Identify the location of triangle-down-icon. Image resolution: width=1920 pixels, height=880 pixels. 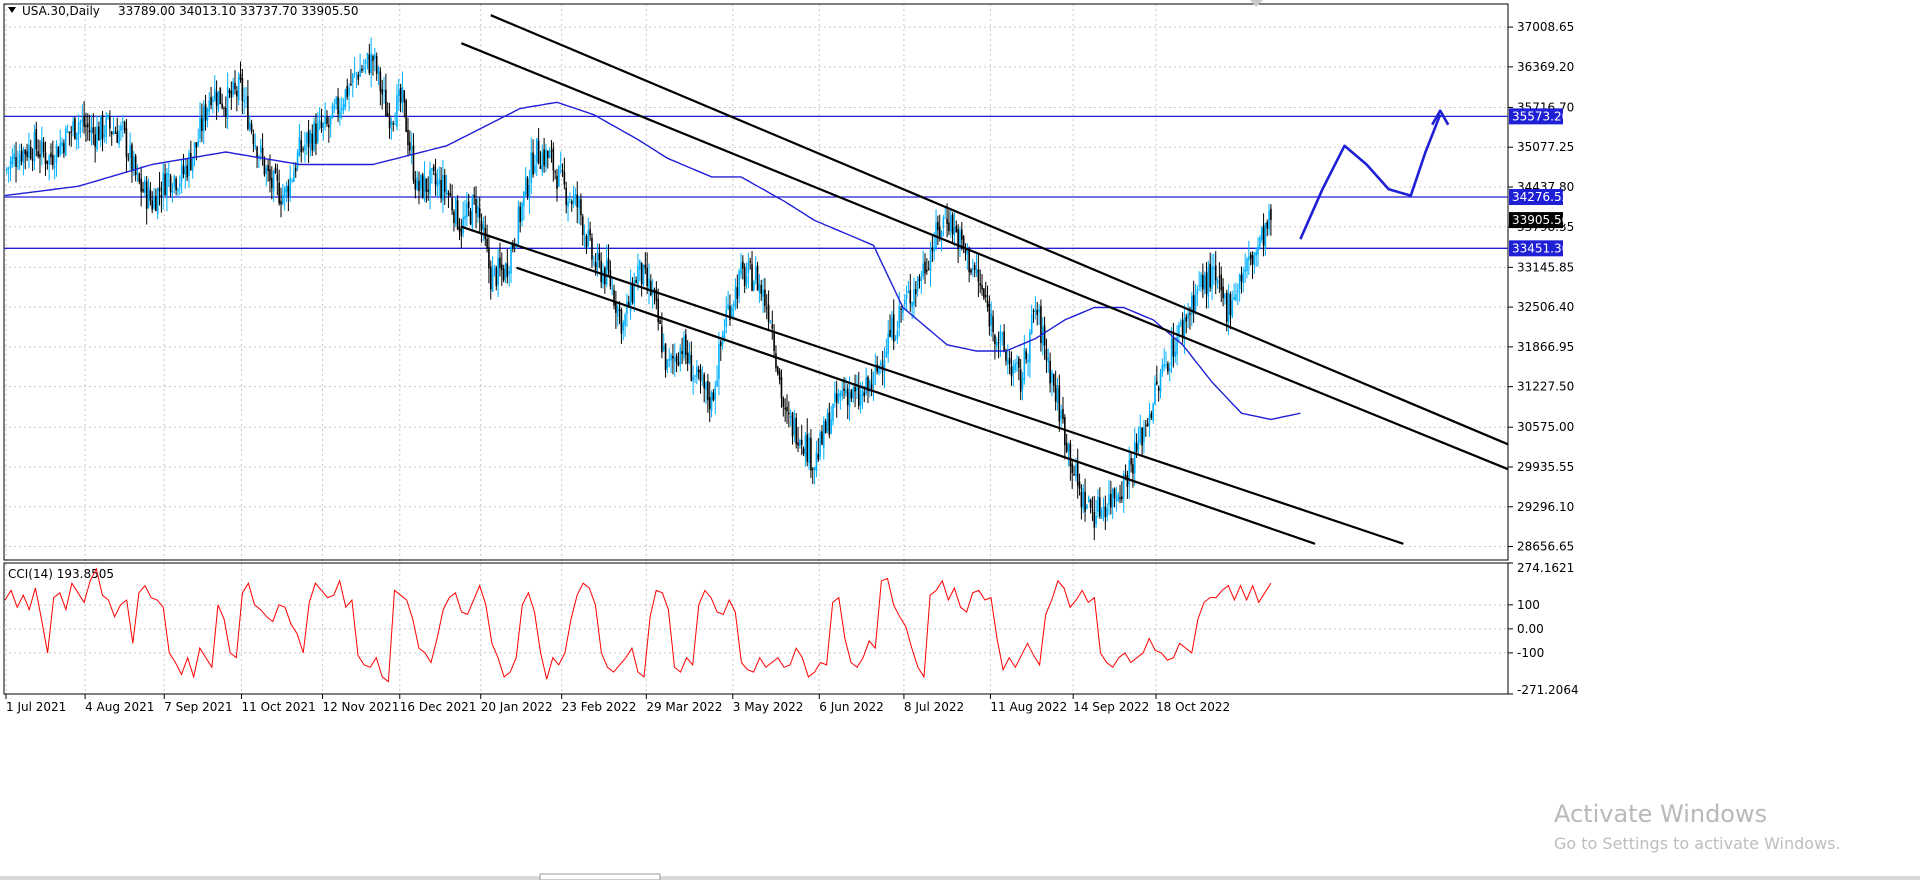
(12, 10).